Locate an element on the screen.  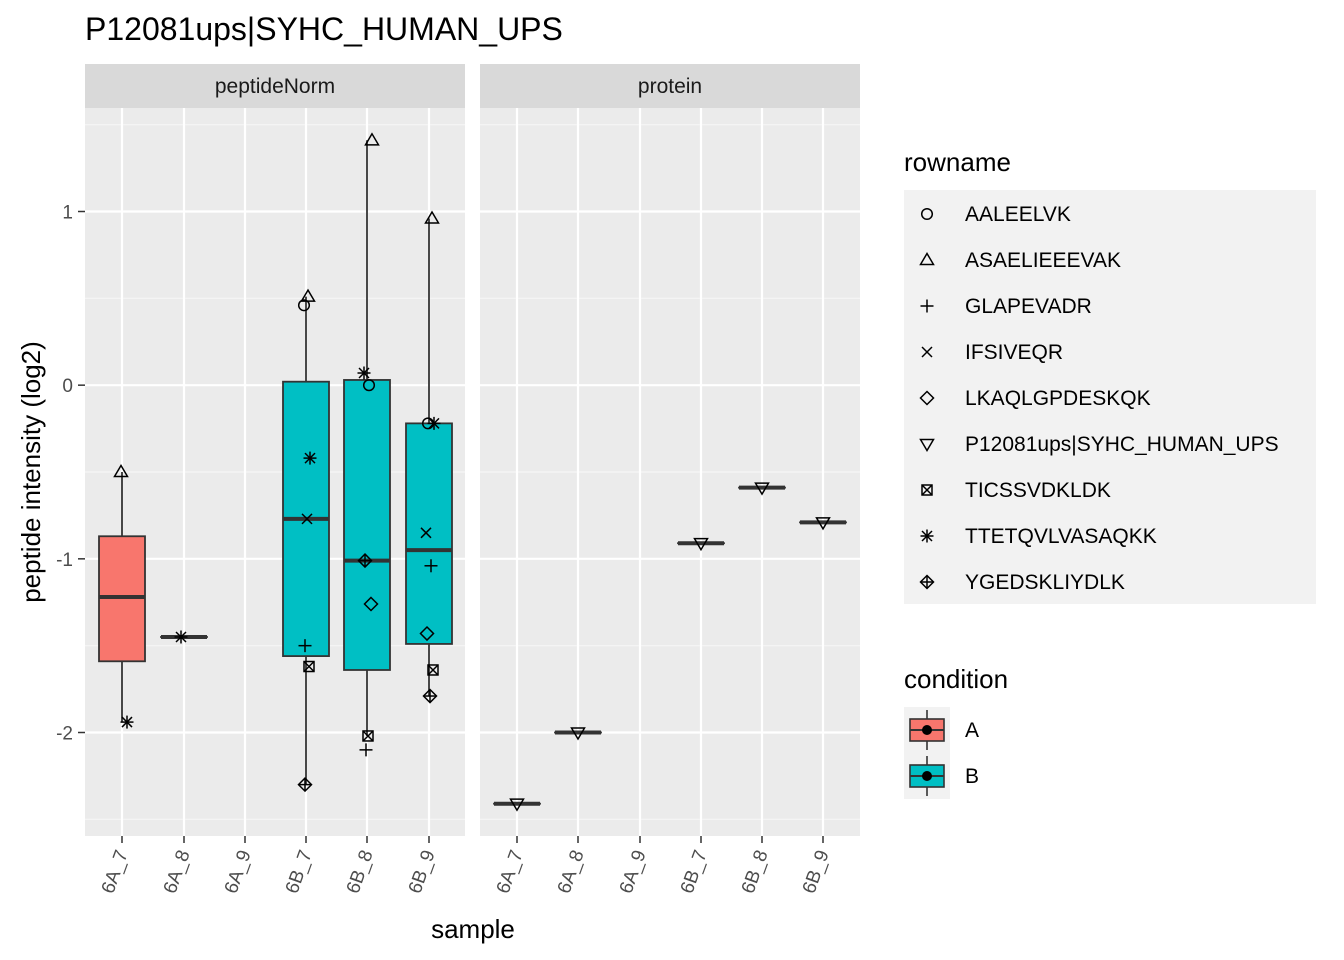
y-tick-label: -2 is located at coordinates (64, 734).